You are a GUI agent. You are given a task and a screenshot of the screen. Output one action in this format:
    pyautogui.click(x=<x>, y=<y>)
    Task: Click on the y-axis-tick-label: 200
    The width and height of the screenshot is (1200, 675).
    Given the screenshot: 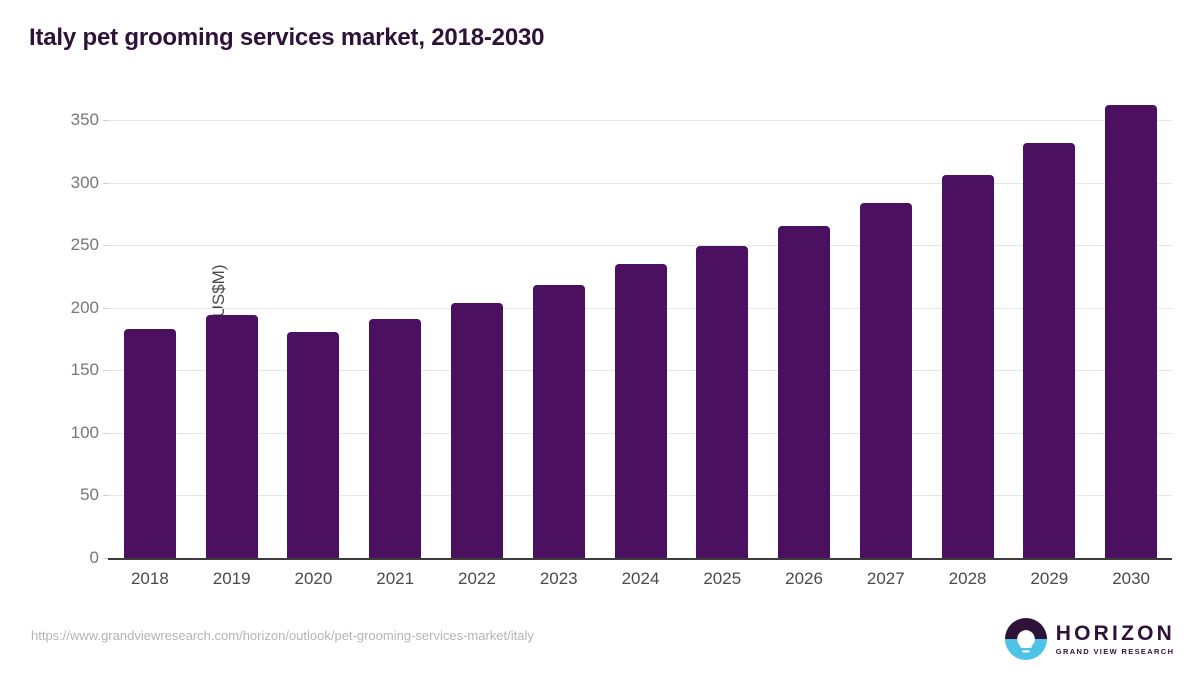 What is the action you would take?
    pyautogui.click(x=84, y=307)
    